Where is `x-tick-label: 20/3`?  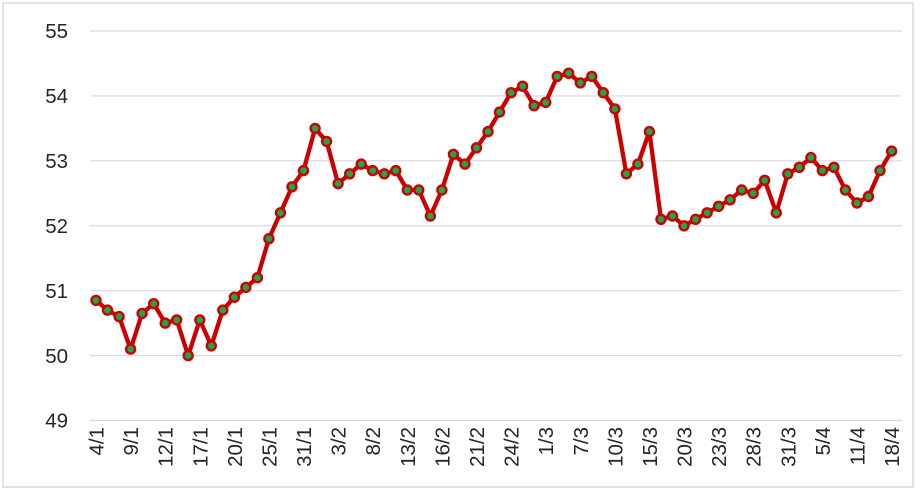
x-tick-label: 20/3 is located at coordinates (685, 447).